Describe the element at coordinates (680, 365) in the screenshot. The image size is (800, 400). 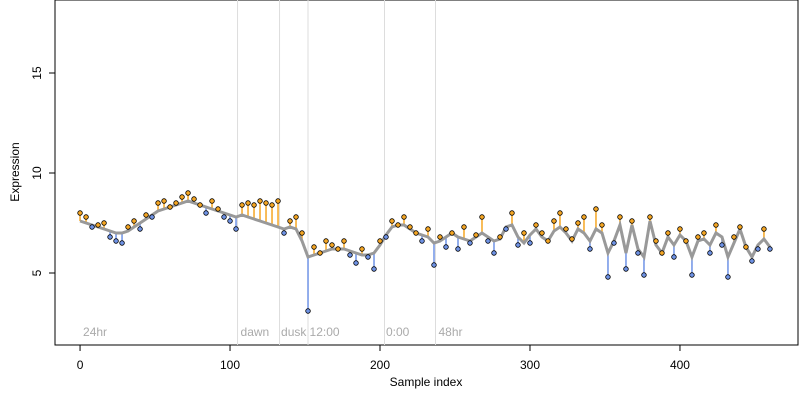
I see `x-tick-label: 400` at that location.